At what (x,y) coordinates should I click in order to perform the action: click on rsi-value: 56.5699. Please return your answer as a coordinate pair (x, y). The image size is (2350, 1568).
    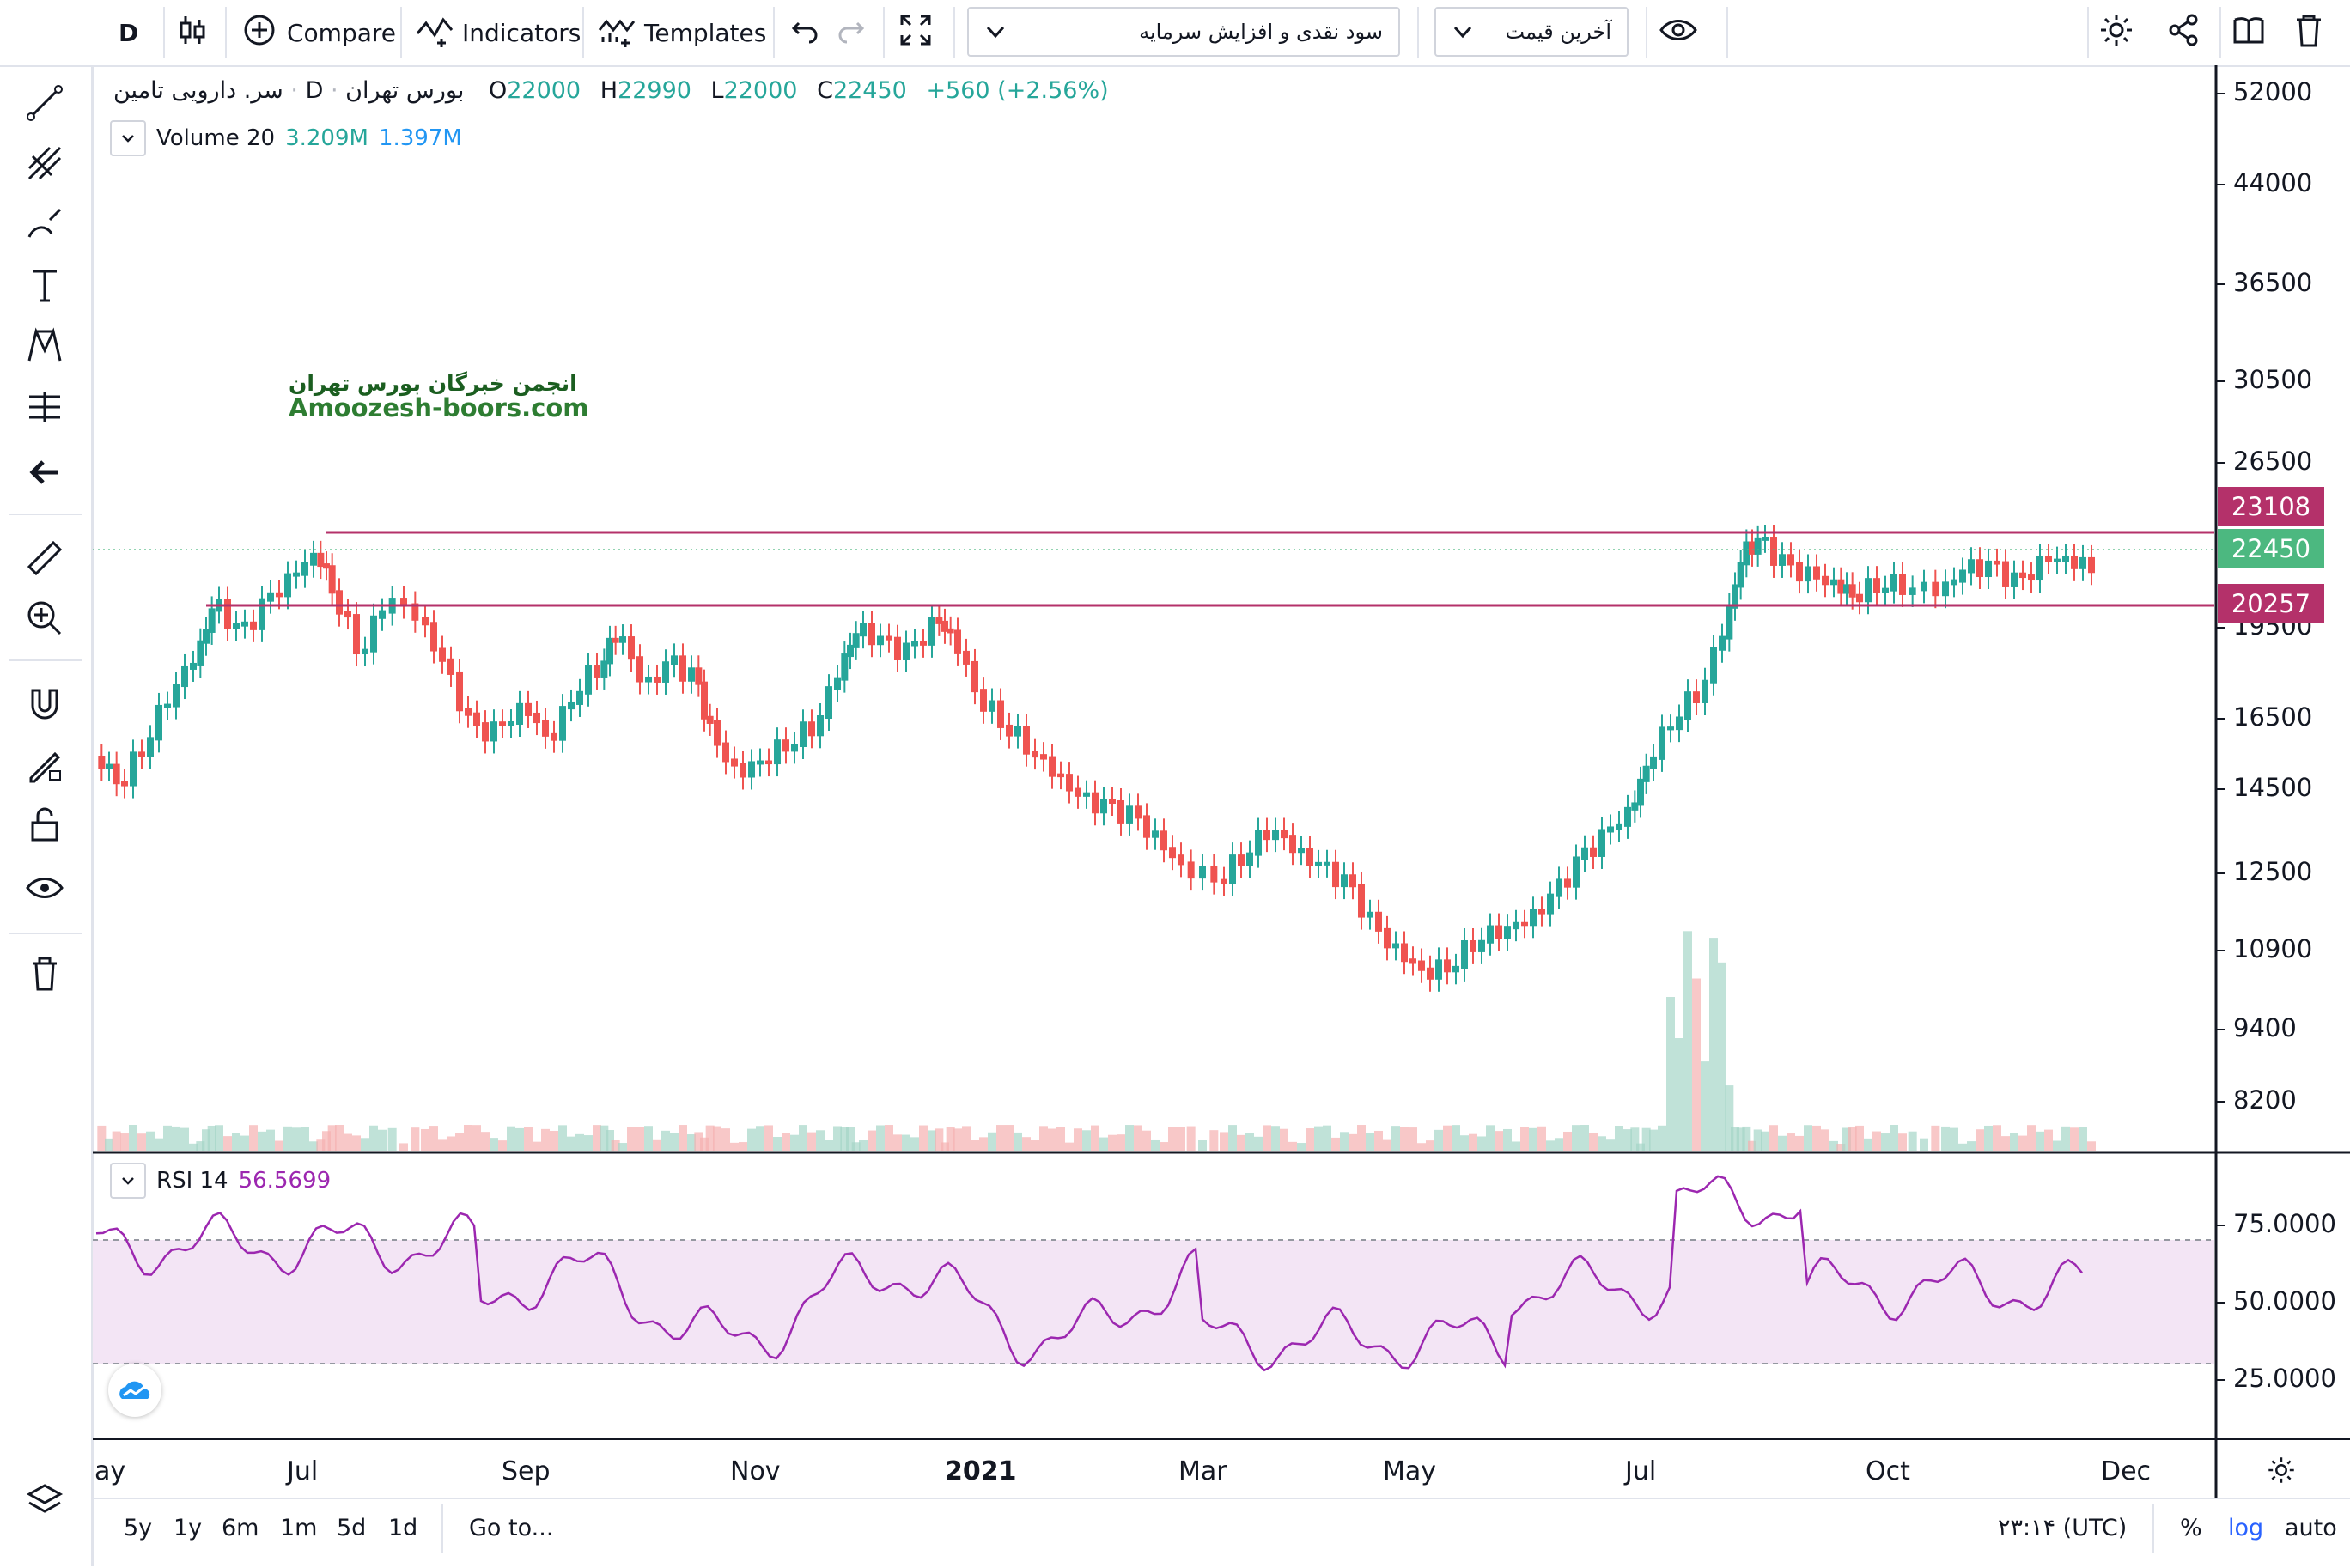
    Looking at the image, I should click on (285, 1181).